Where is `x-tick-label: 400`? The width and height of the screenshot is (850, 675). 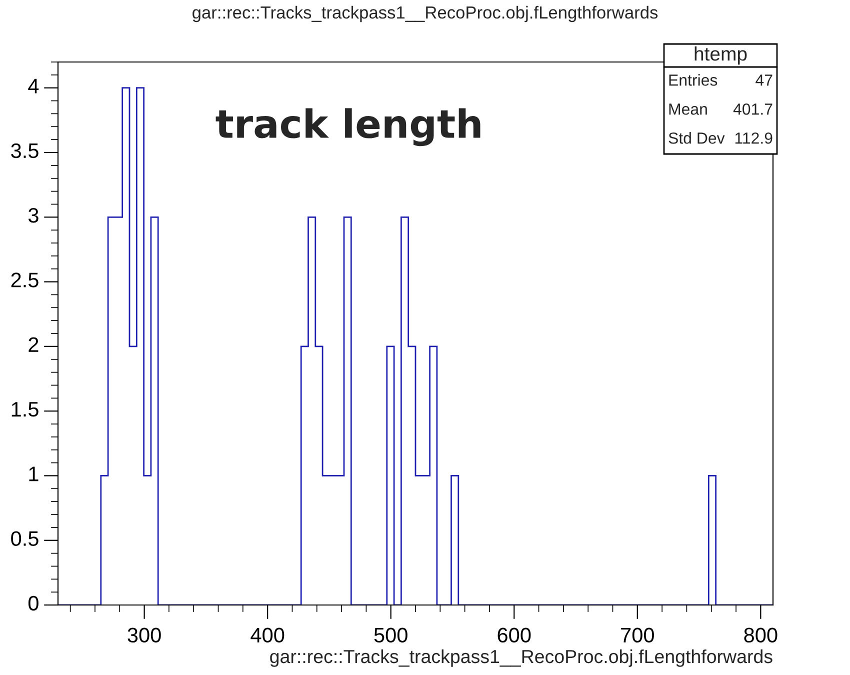 x-tick-label: 400 is located at coordinates (267, 635).